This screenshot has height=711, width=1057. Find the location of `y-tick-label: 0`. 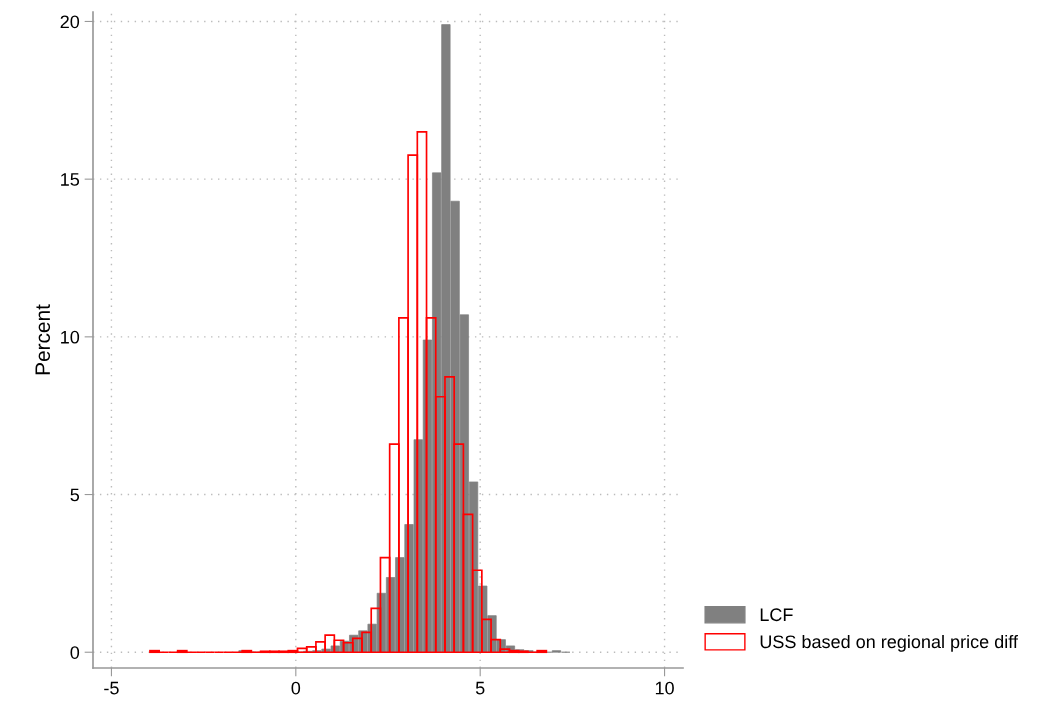

y-tick-label: 0 is located at coordinates (75, 652).